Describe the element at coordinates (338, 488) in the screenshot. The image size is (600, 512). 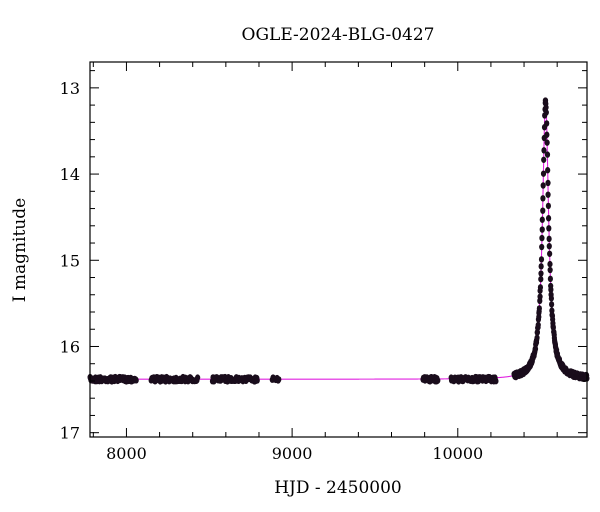
I see `x-axis-label: HJD - 2450000` at that location.